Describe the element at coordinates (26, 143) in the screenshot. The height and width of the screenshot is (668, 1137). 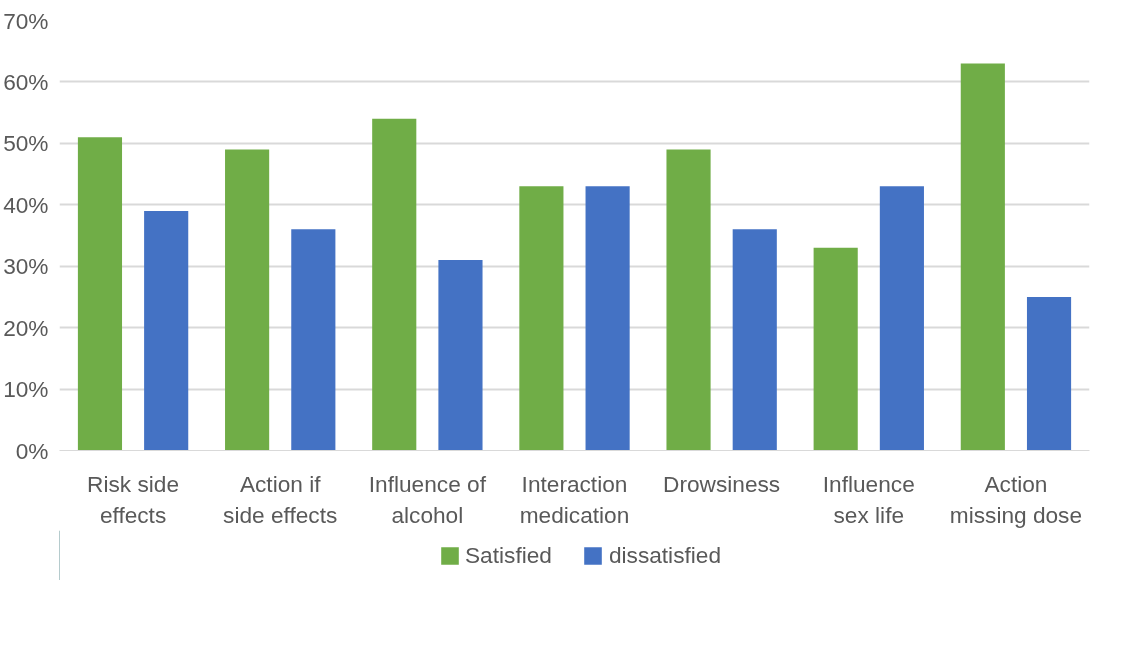
I see `y-tick-label: 50%` at that location.